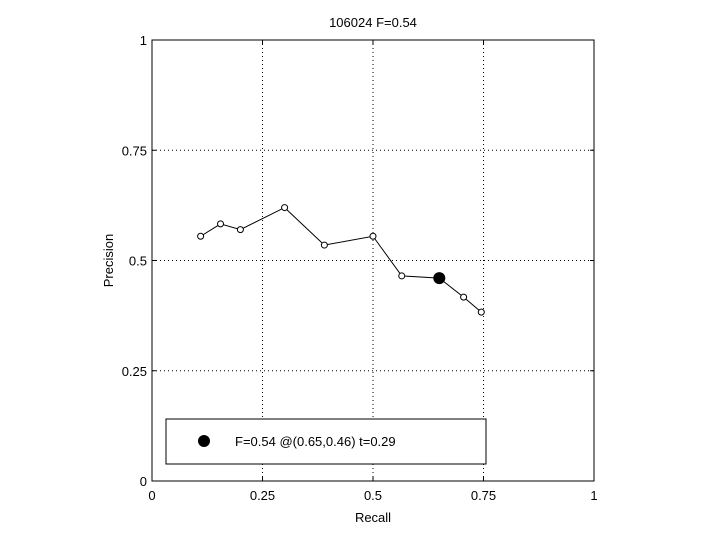 This screenshot has width=720, height=540. What do you see at coordinates (204, 441) in the screenshot?
I see `legend-best-point-marker` at bounding box center [204, 441].